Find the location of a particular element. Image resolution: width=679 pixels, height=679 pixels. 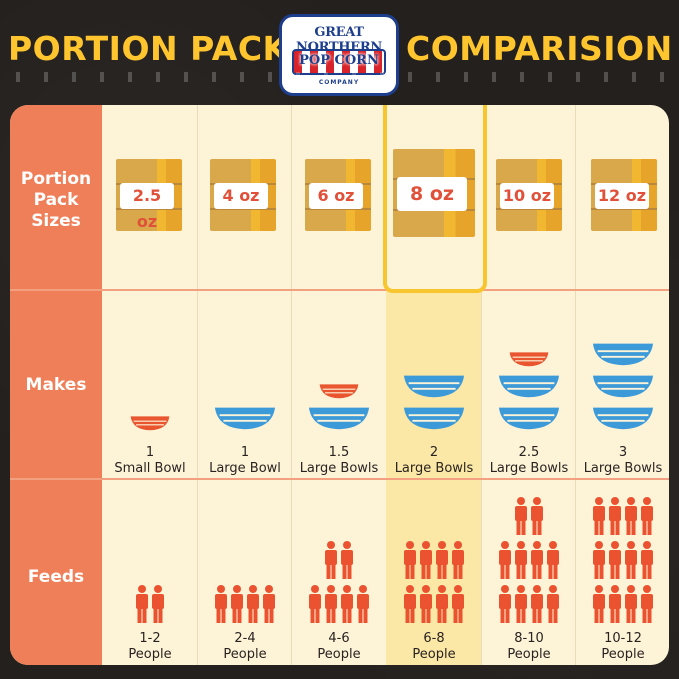

feeds-range: 6-8 is located at coordinates (434, 638).